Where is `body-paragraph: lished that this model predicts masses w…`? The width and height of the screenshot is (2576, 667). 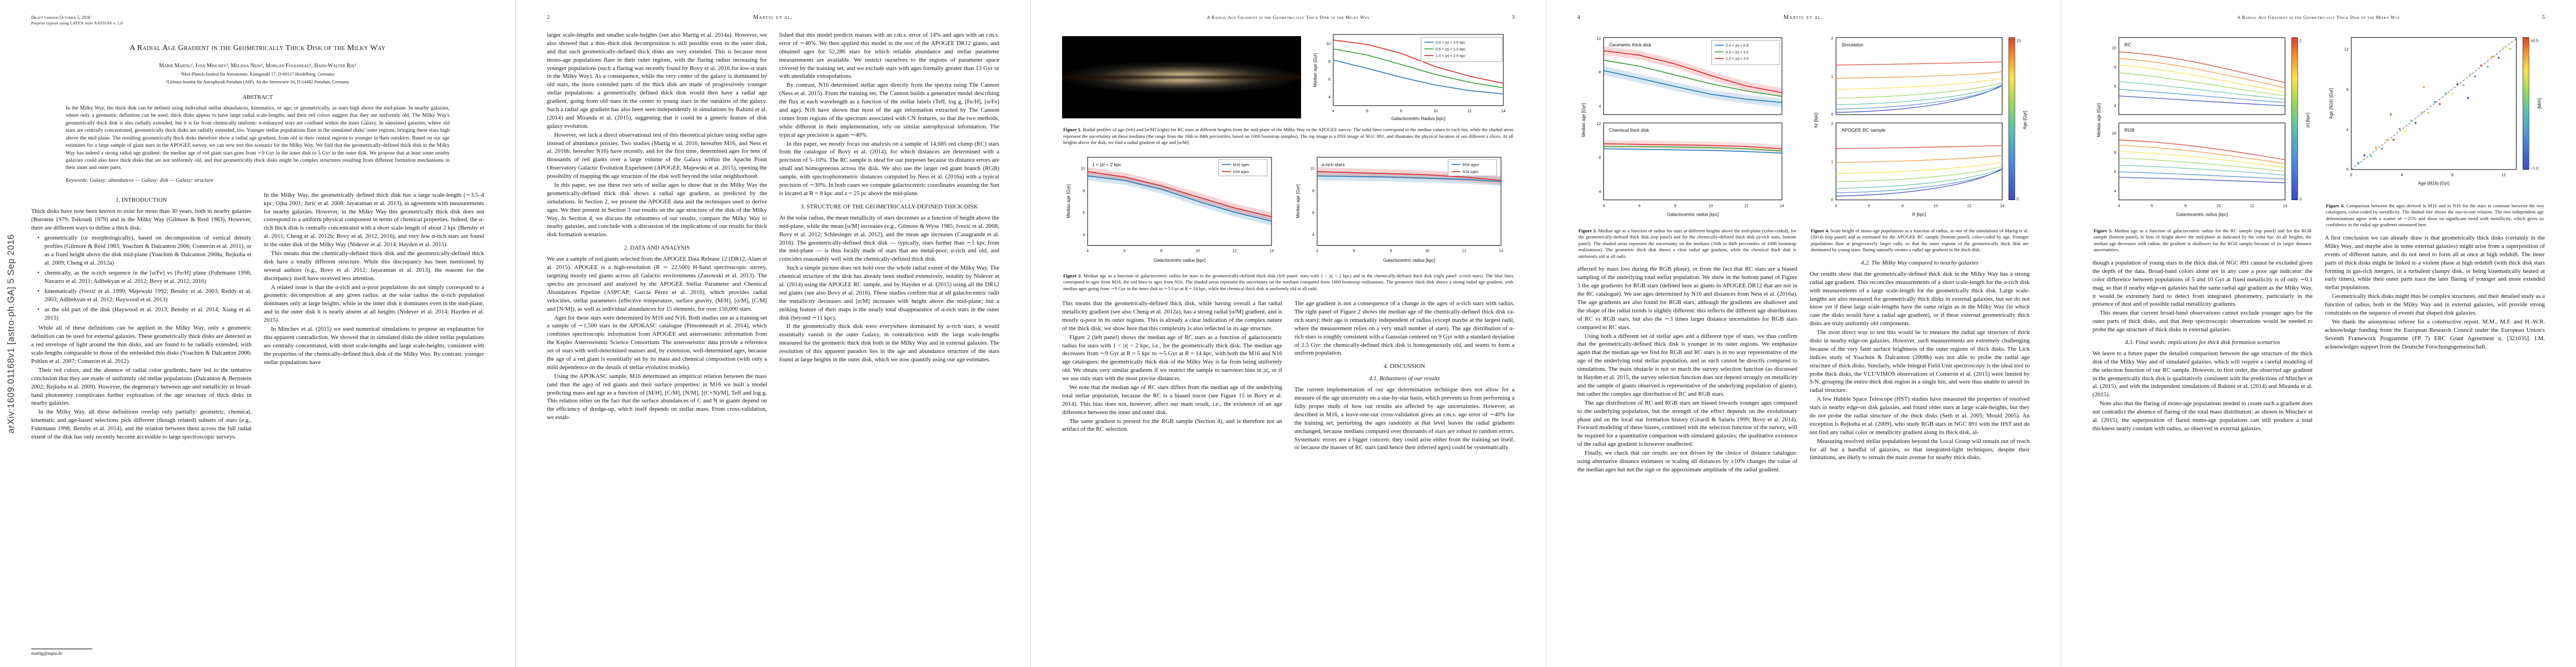
body-paragraph: lished that this model predicts masses w… is located at coordinates (889, 56).